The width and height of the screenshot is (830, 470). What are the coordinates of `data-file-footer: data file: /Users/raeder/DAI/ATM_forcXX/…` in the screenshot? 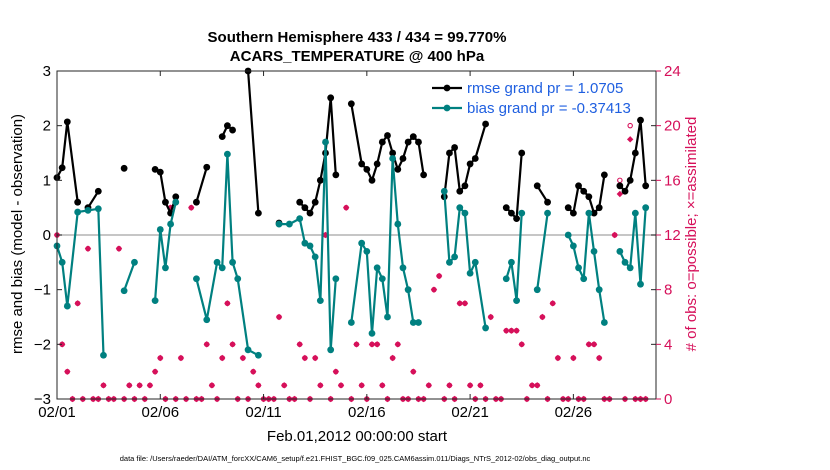 It's located at (355, 458).